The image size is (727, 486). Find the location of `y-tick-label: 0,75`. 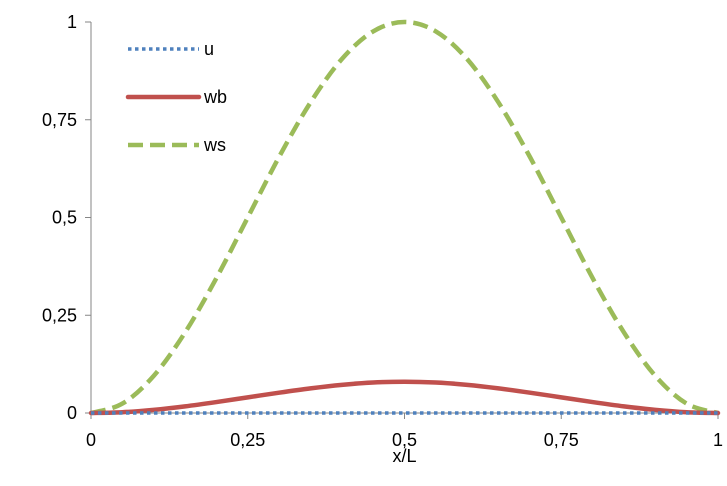

y-tick-label: 0,75 is located at coordinates (59, 120).